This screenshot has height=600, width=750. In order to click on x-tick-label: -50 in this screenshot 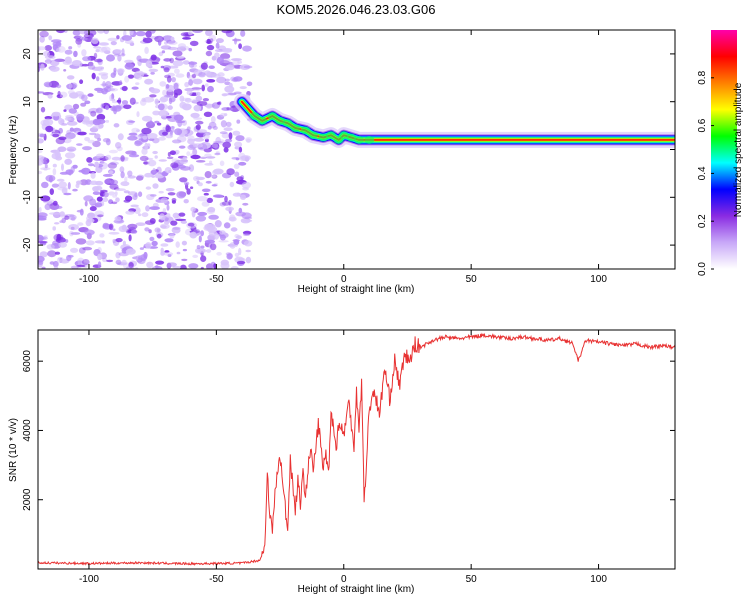, I will do `click(216, 579)`.